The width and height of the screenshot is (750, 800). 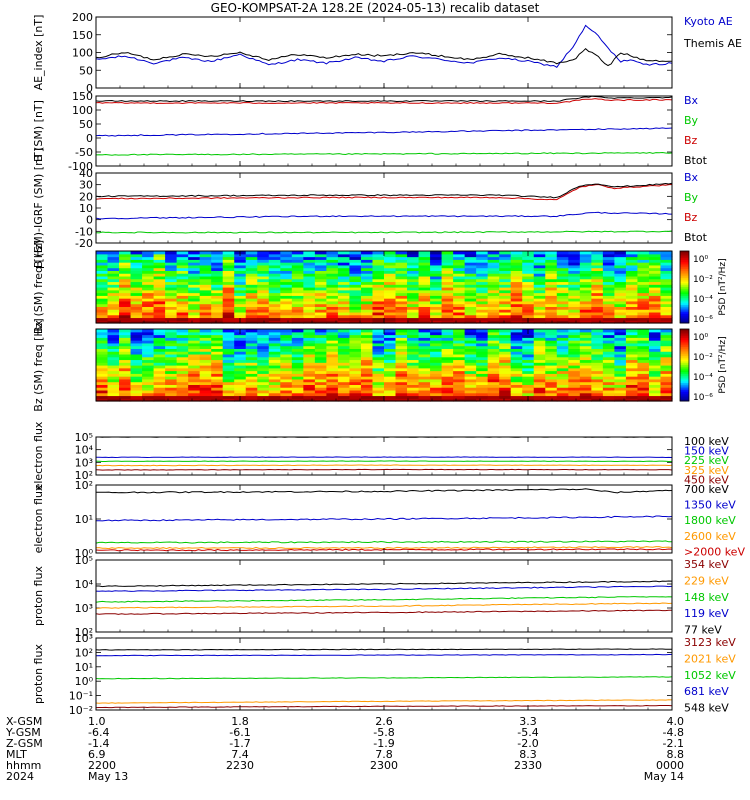 I want to click on colorbar-tick-label: 10⁻⁶, so click(x=703, y=320).